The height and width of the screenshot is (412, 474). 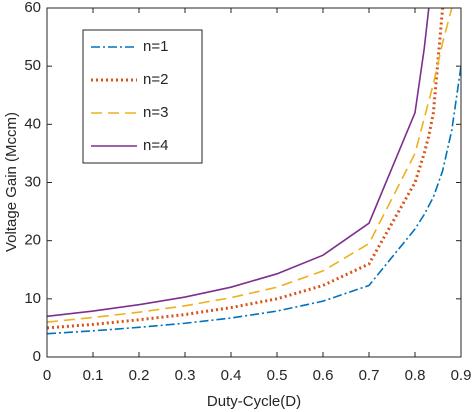 What do you see at coordinates (93, 375) in the screenshot?
I see `x-tick-label: 0.1` at bounding box center [93, 375].